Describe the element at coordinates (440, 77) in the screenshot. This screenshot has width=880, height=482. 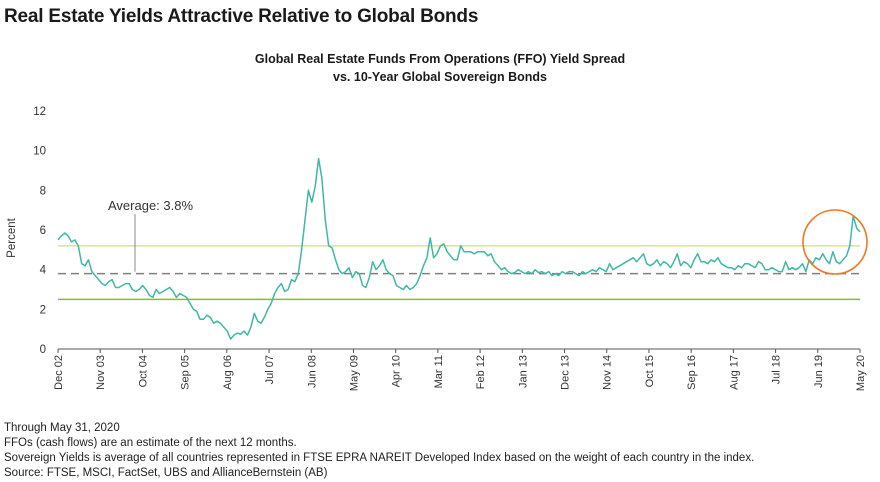
I see `chart-title-line-2: vs. 10-Year Global Sovereign Bonds` at that location.